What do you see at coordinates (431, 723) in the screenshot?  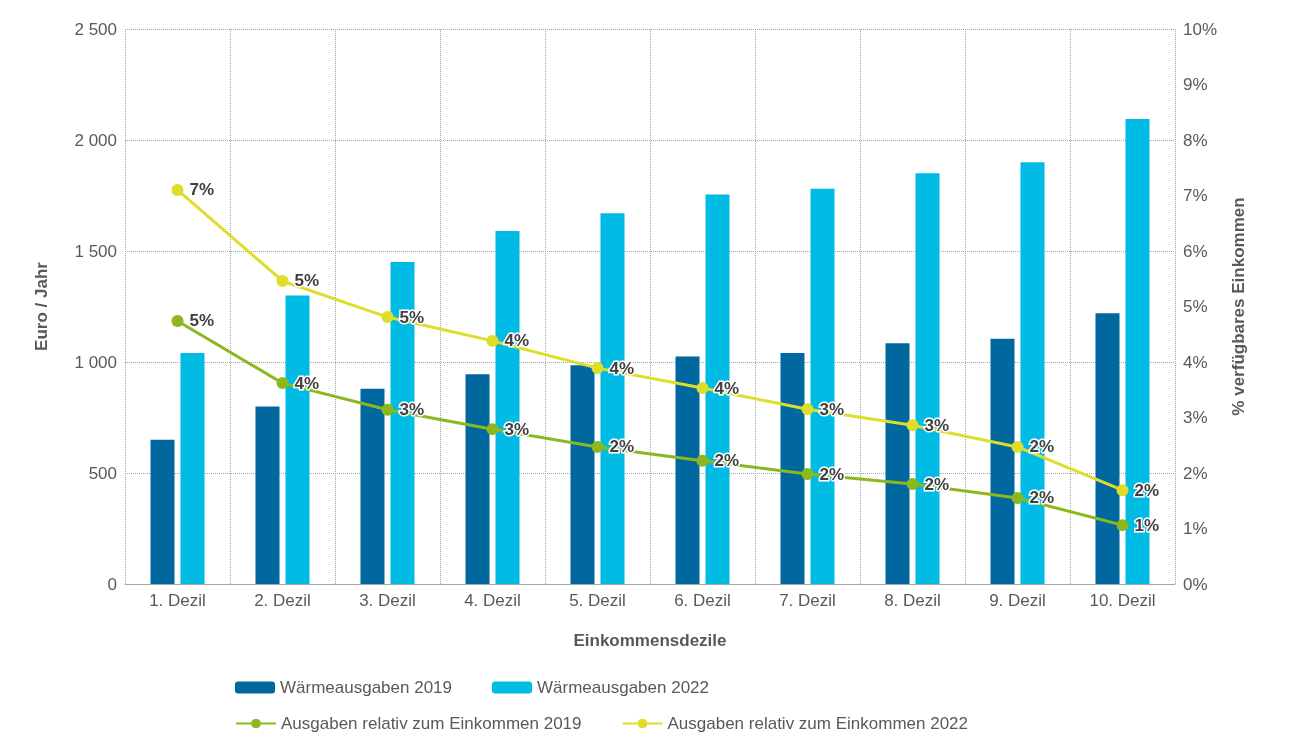 I see `legend-label: Ausgaben relativ zum Einkommen 2019` at bounding box center [431, 723].